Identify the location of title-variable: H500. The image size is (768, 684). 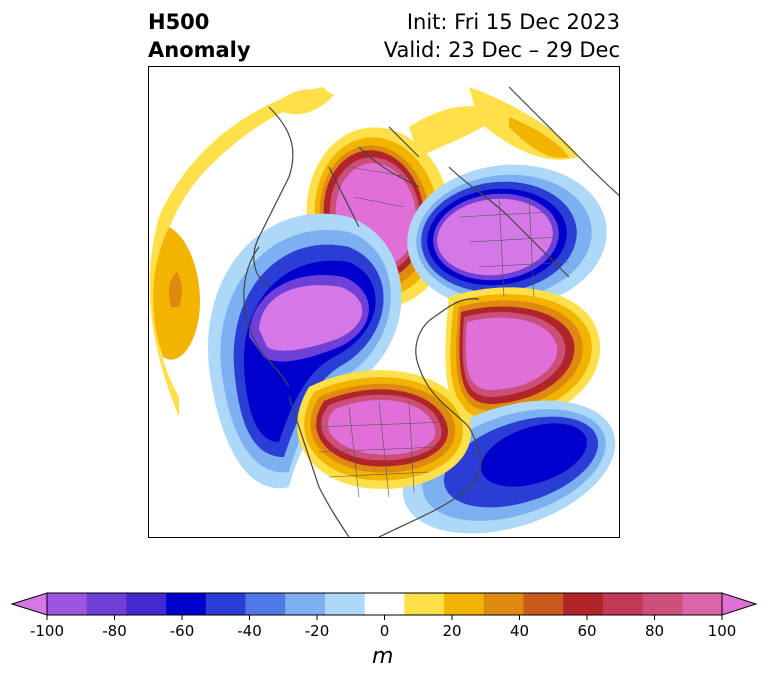
(179, 22).